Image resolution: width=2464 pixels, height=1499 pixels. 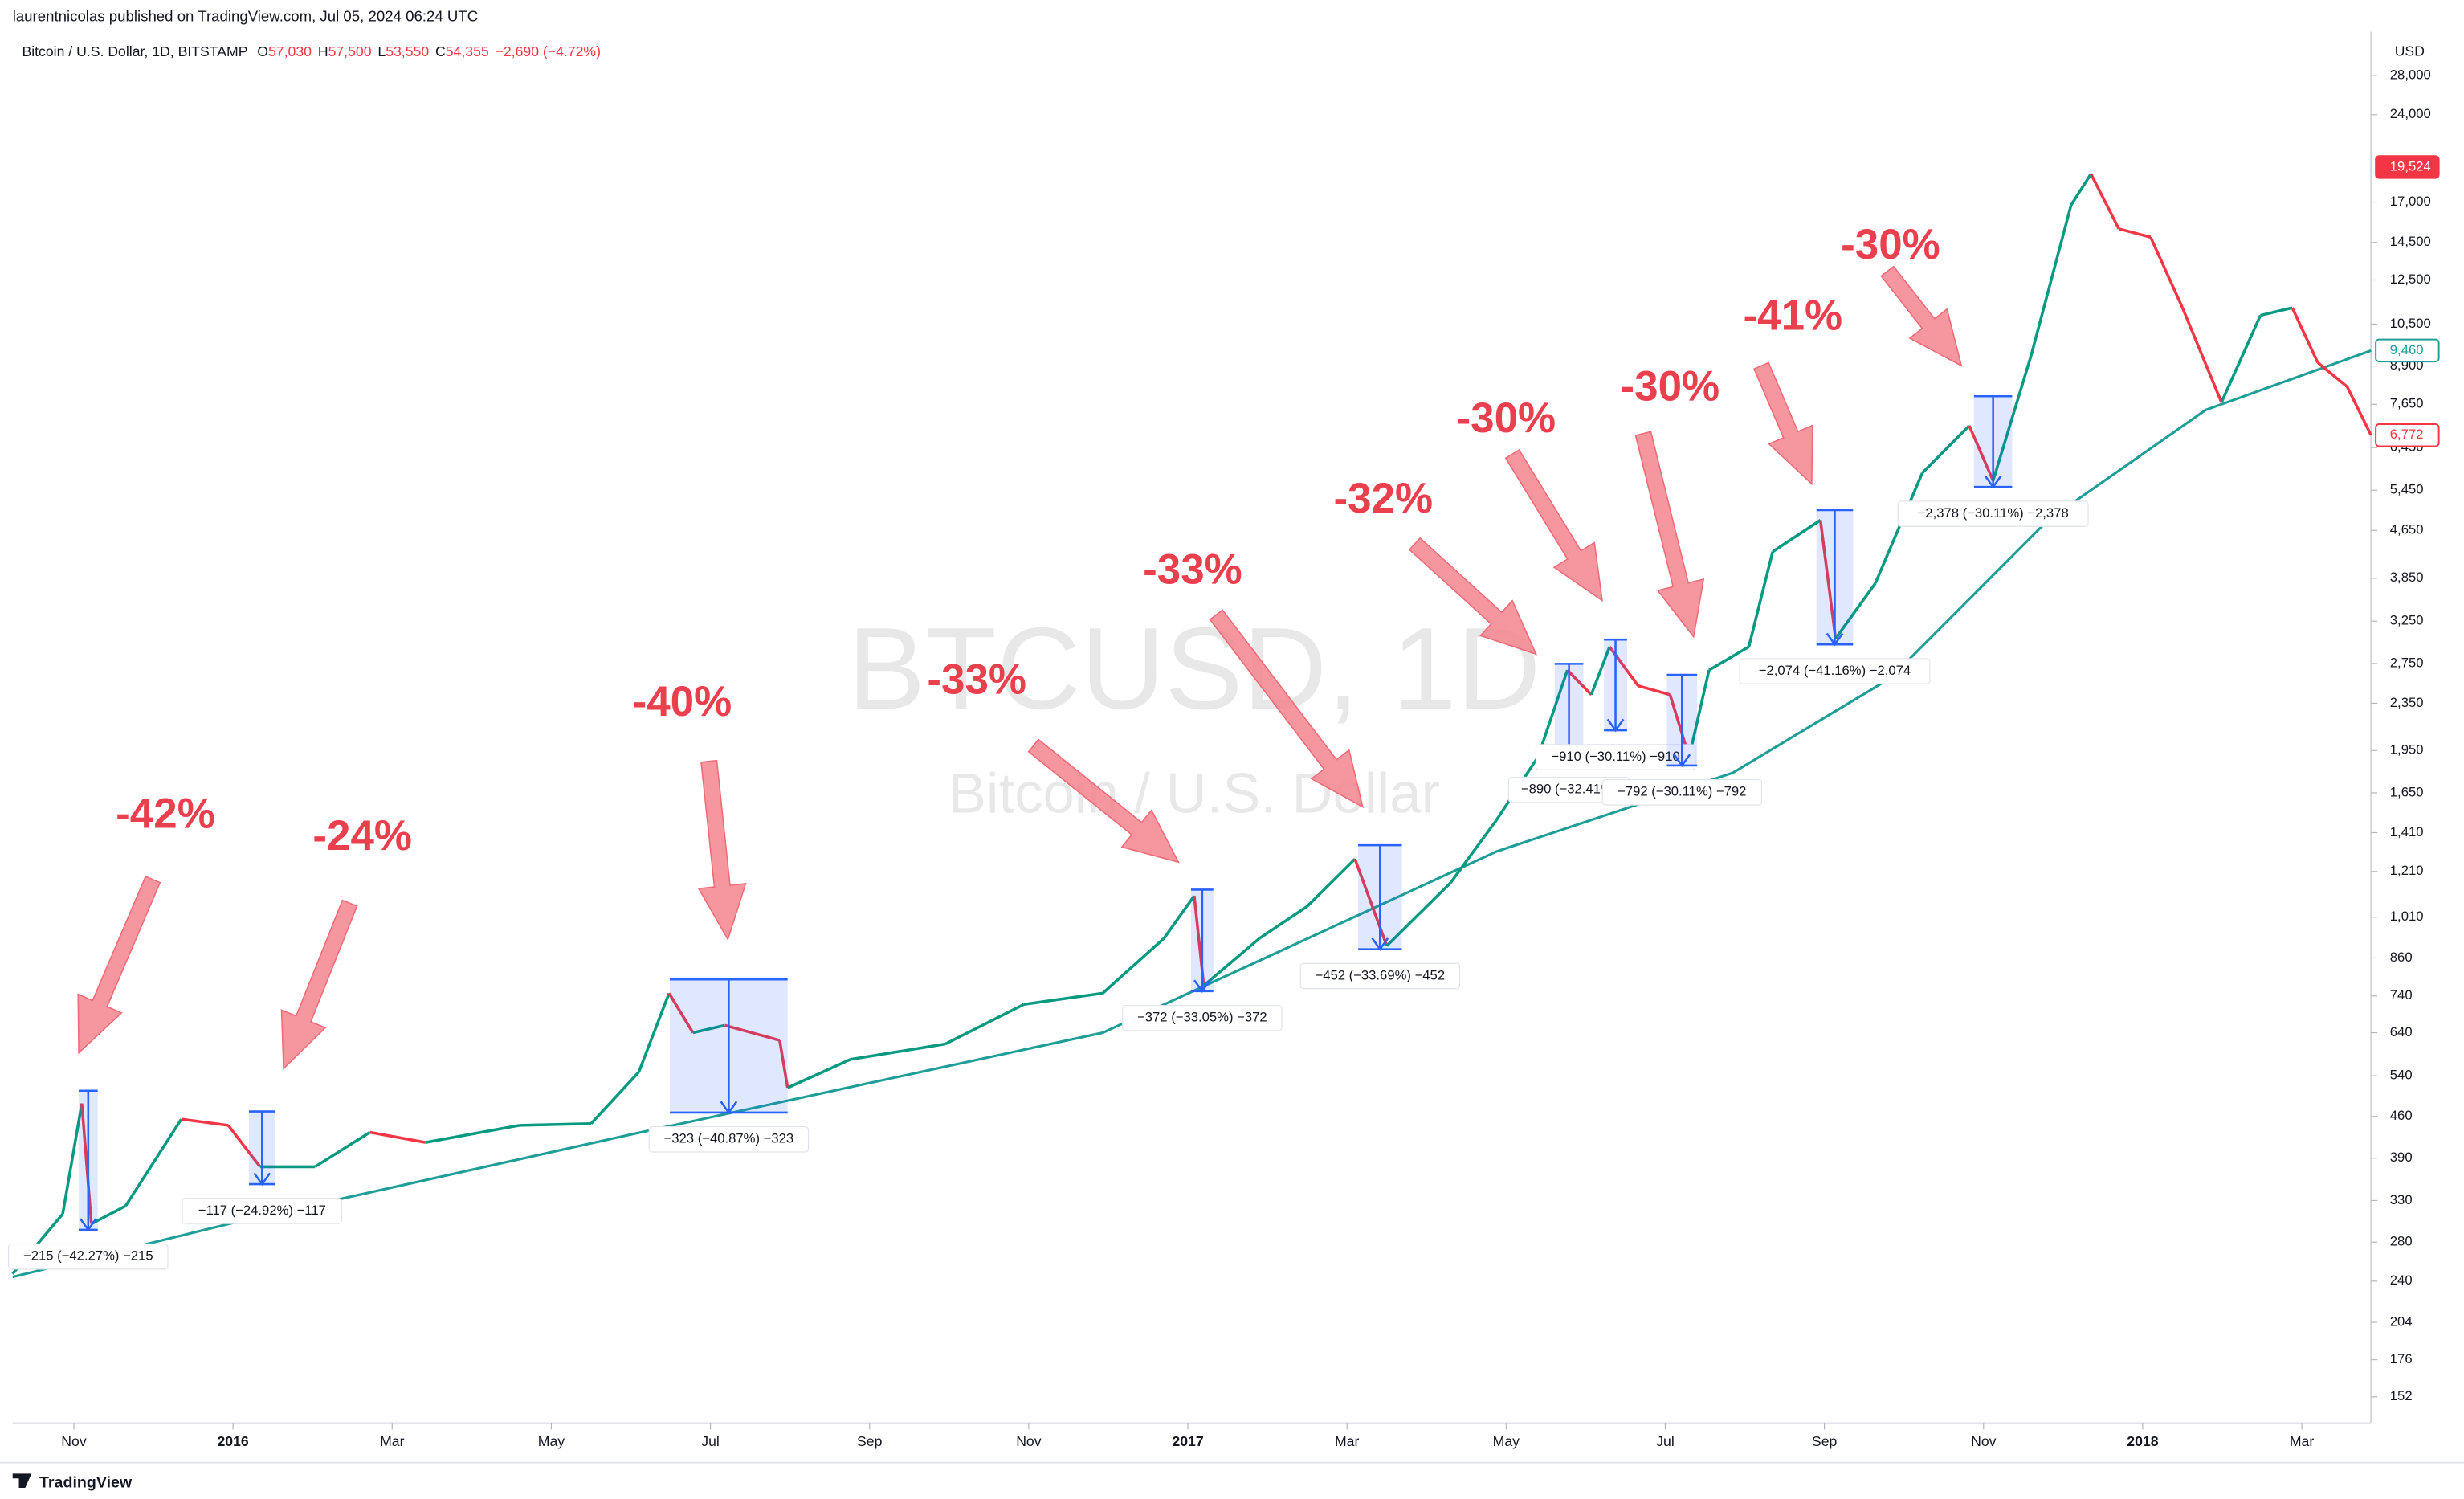 I want to click on measure-label: −2,074 (−41.16%) −2,074, so click(x=1835, y=670).